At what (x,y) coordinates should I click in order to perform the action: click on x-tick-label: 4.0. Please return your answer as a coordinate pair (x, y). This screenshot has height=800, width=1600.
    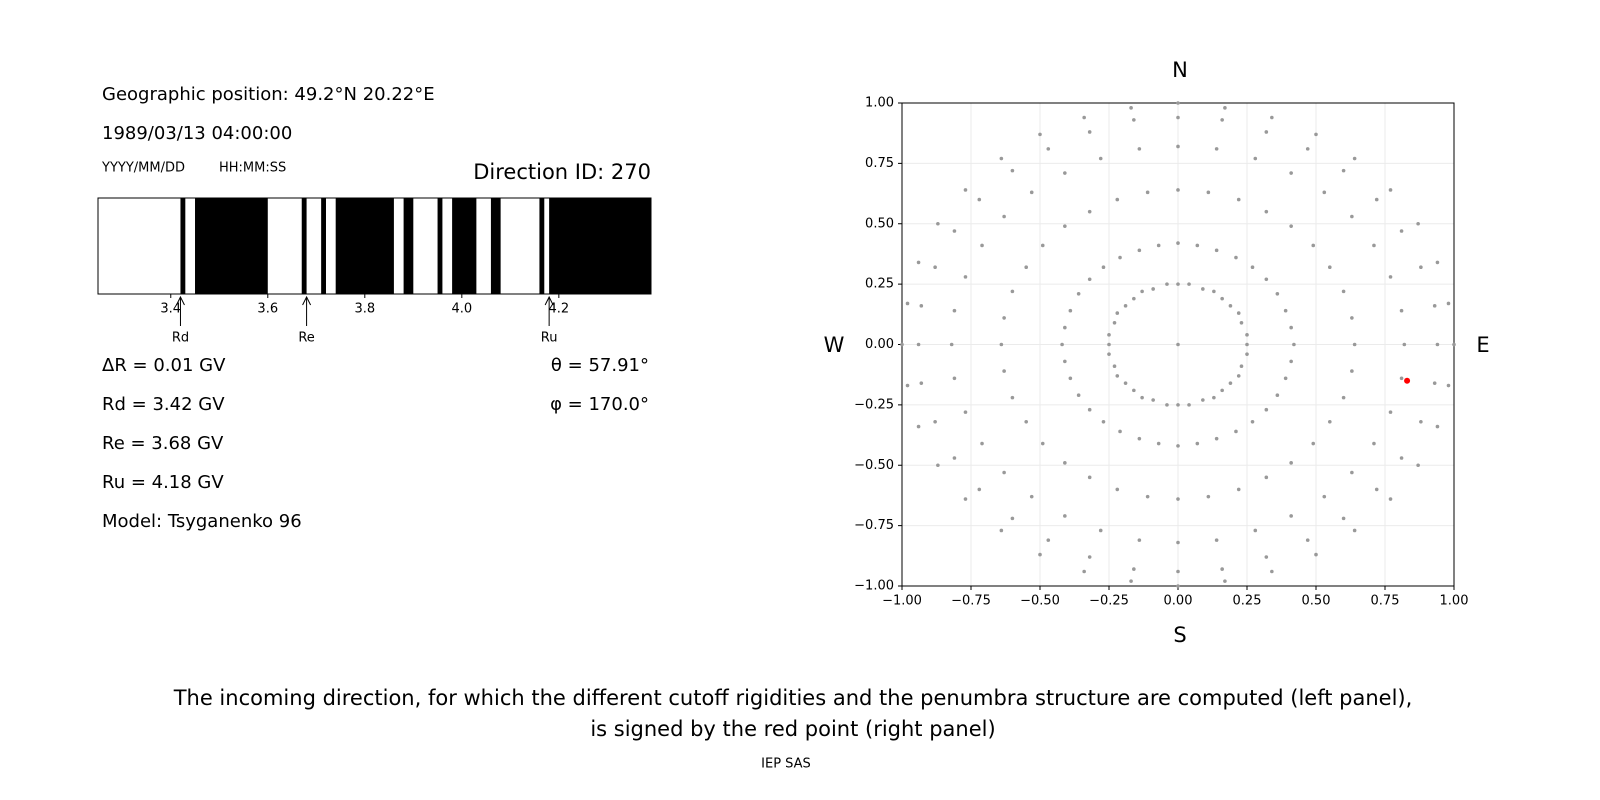
    Looking at the image, I should click on (461, 309).